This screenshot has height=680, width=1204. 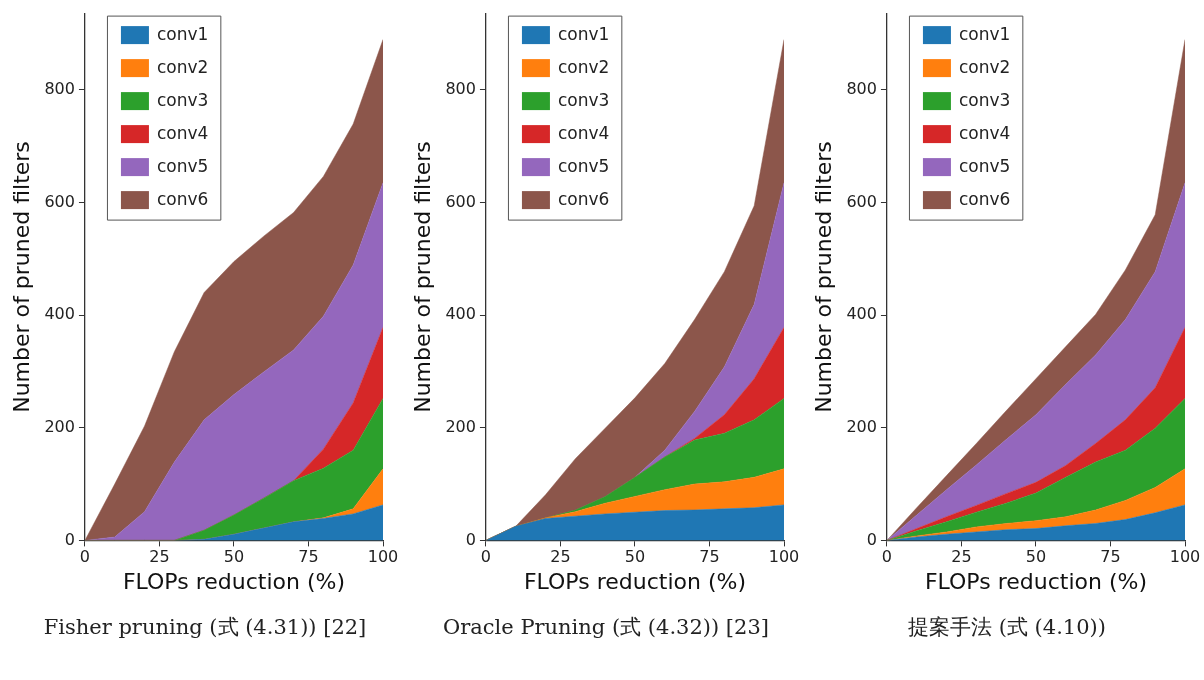 I want to click on text: Fisher pruning (式 (4.31)) [22], so click(x=205, y=627).